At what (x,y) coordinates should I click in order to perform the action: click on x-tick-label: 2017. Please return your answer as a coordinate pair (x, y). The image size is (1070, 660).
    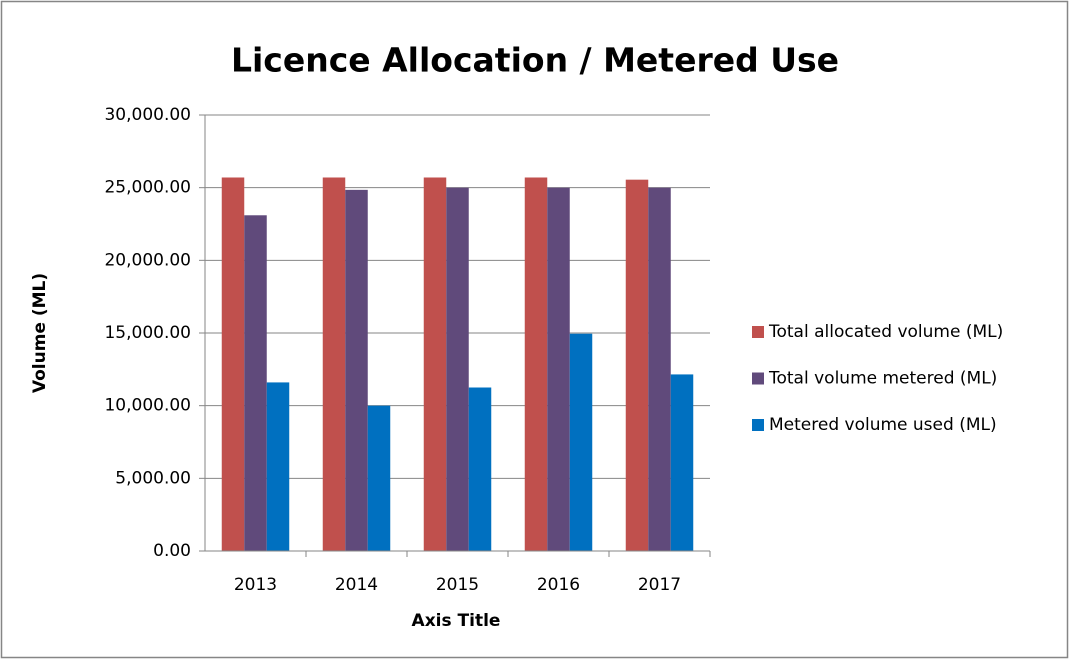
    Looking at the image, I should click on (659, 585).